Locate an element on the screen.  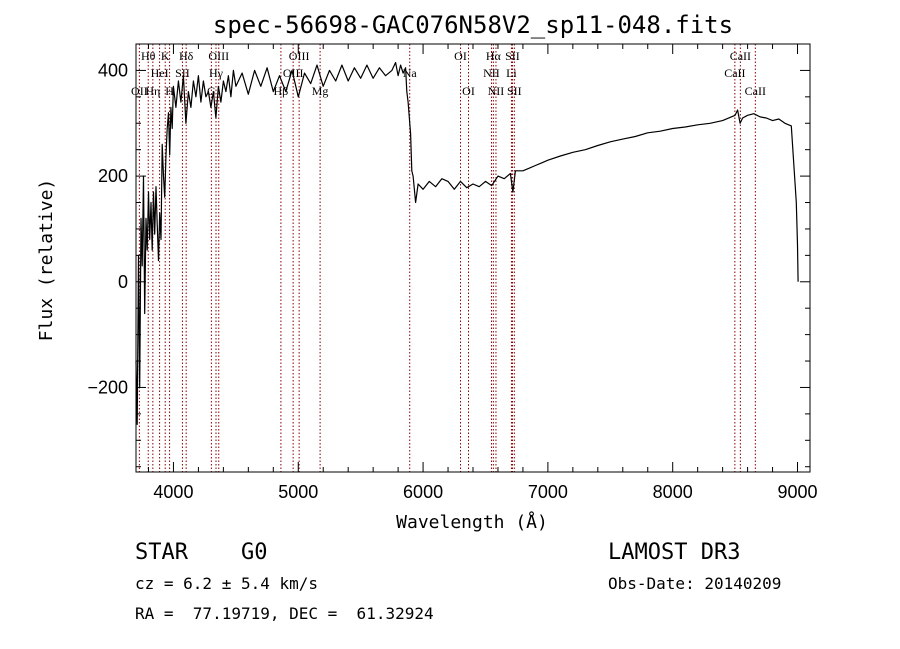
spectral-line-label: Li is located at coordinates (511, 73).